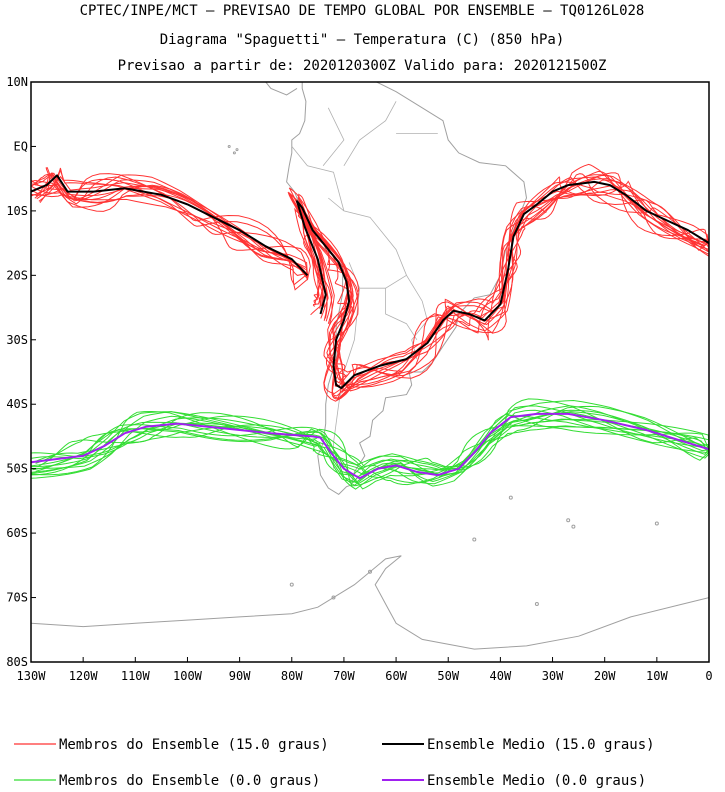  What do you see at coordinates (541, 745) in the screenshot?
I see `legend-label: Ensemble Medio (15.0 graus)` at bounding box center [541, 745].